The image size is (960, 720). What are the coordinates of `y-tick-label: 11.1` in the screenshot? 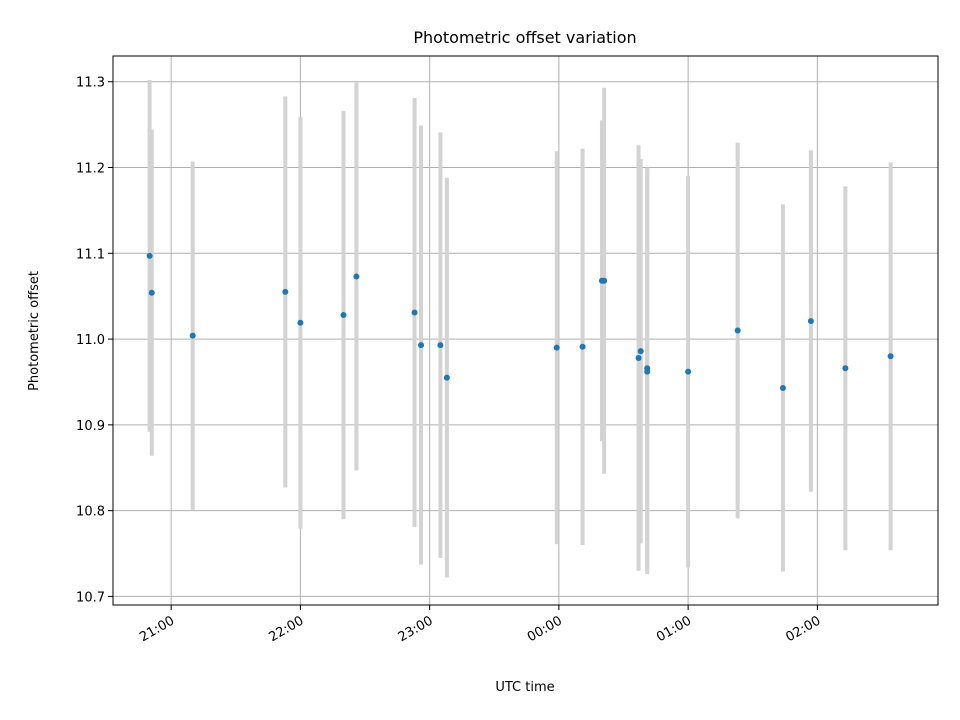 It's located at (90, 254).